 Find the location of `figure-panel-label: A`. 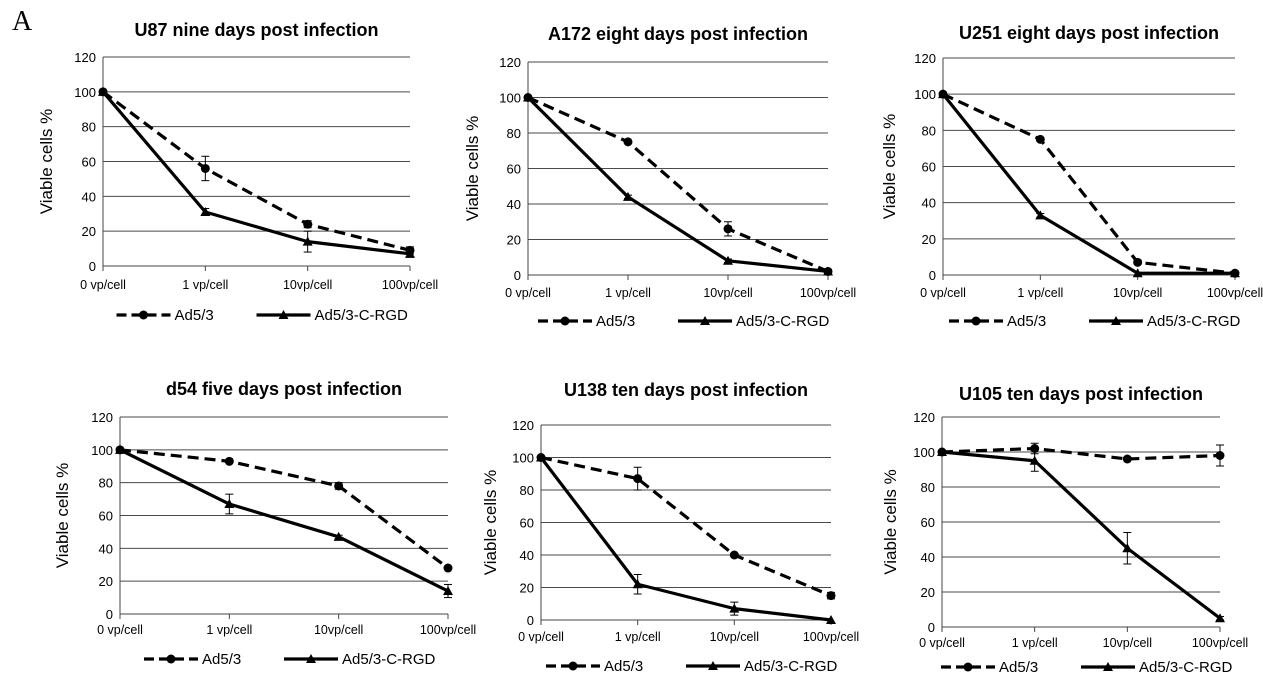

figure-panel-label: A is located at coordinates (22, 21).